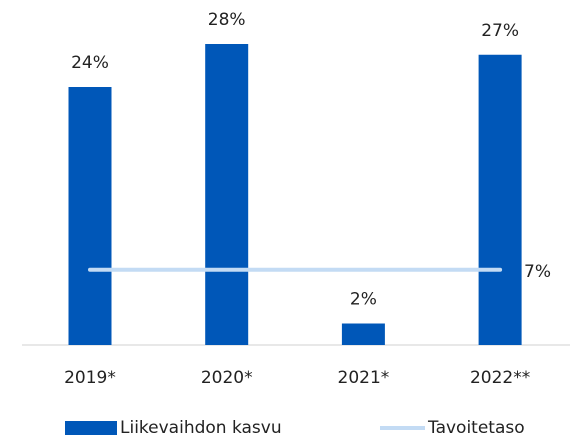 The width and height of the screenshot is (572, 438). Describe the element at coordinates (500, 31) in the screenshot. I see `value-label: 27%` at that location.